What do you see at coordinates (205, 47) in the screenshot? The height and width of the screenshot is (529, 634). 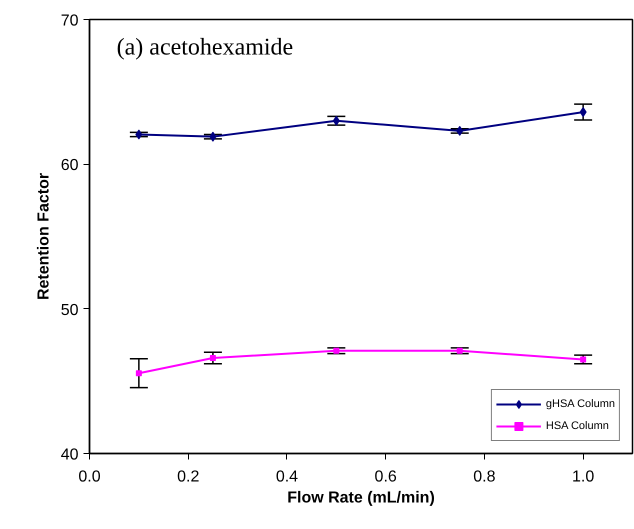 I see `text: (a) acetohexamide` at bounding box center [205, 47].